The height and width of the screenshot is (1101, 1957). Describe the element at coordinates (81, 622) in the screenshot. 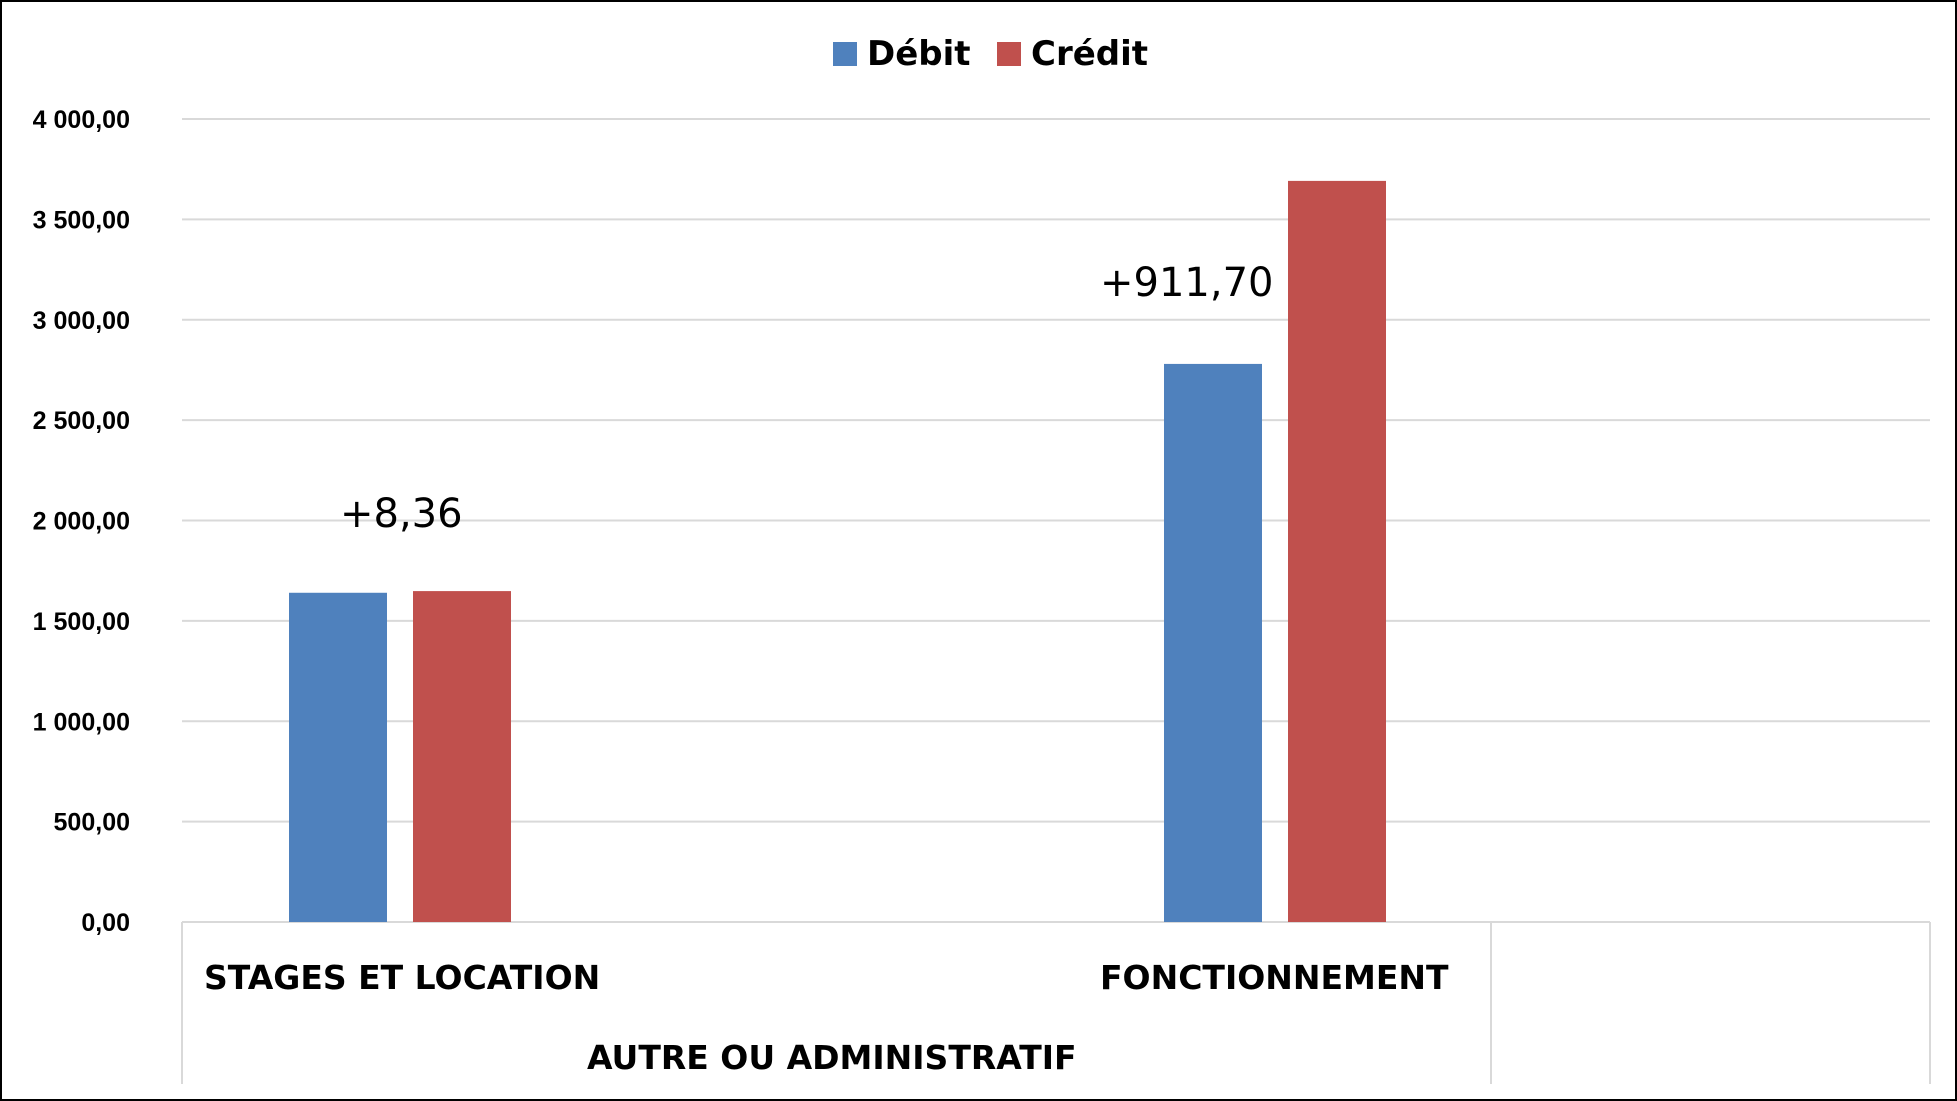

I see `y-tick-label: 1 500,00` at that location.